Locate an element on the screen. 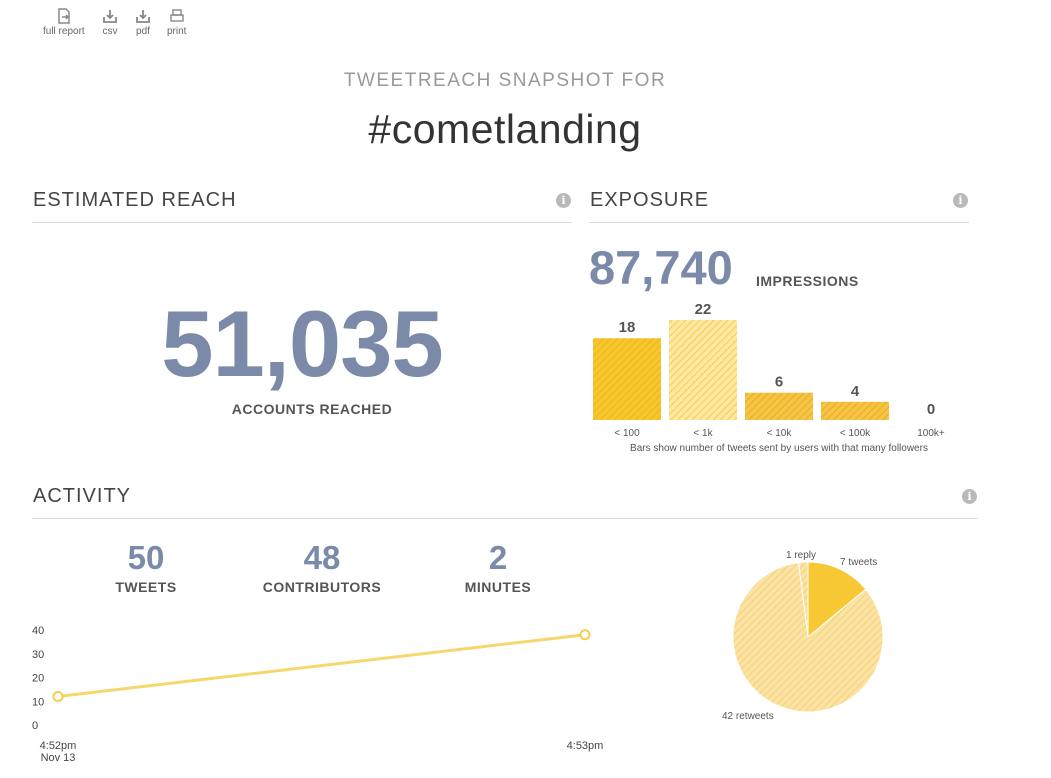 This screenshot has height=778, width=1051. x-tick-sublabel: Nov 13 is located at coordinates (58, 758).